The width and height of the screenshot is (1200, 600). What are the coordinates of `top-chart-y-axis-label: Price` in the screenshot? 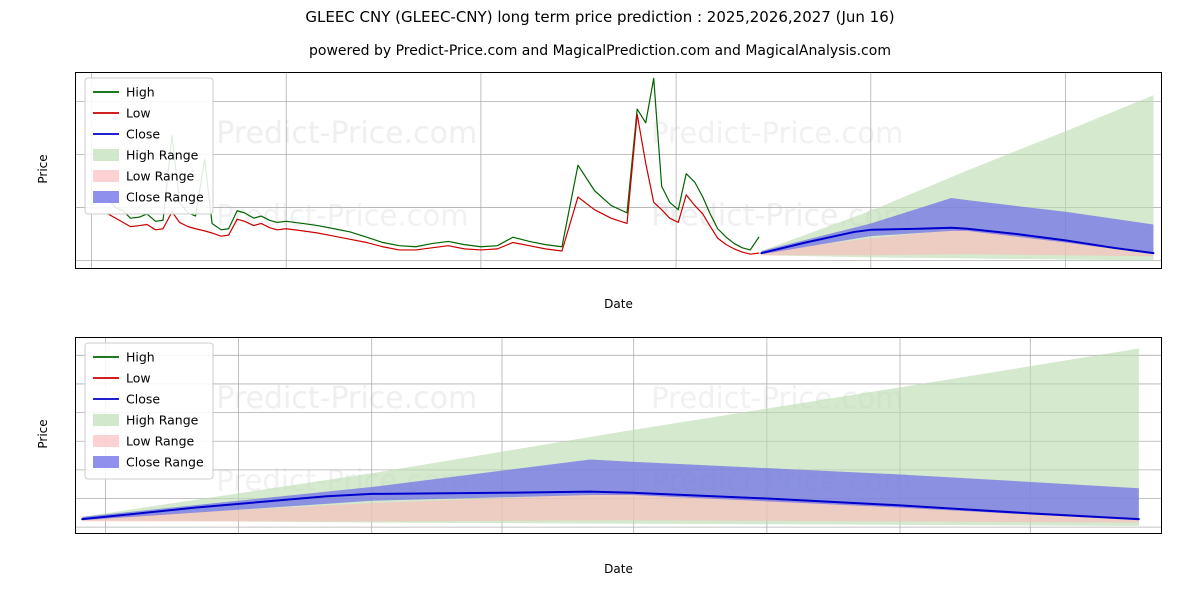 It's located at (43, 168).